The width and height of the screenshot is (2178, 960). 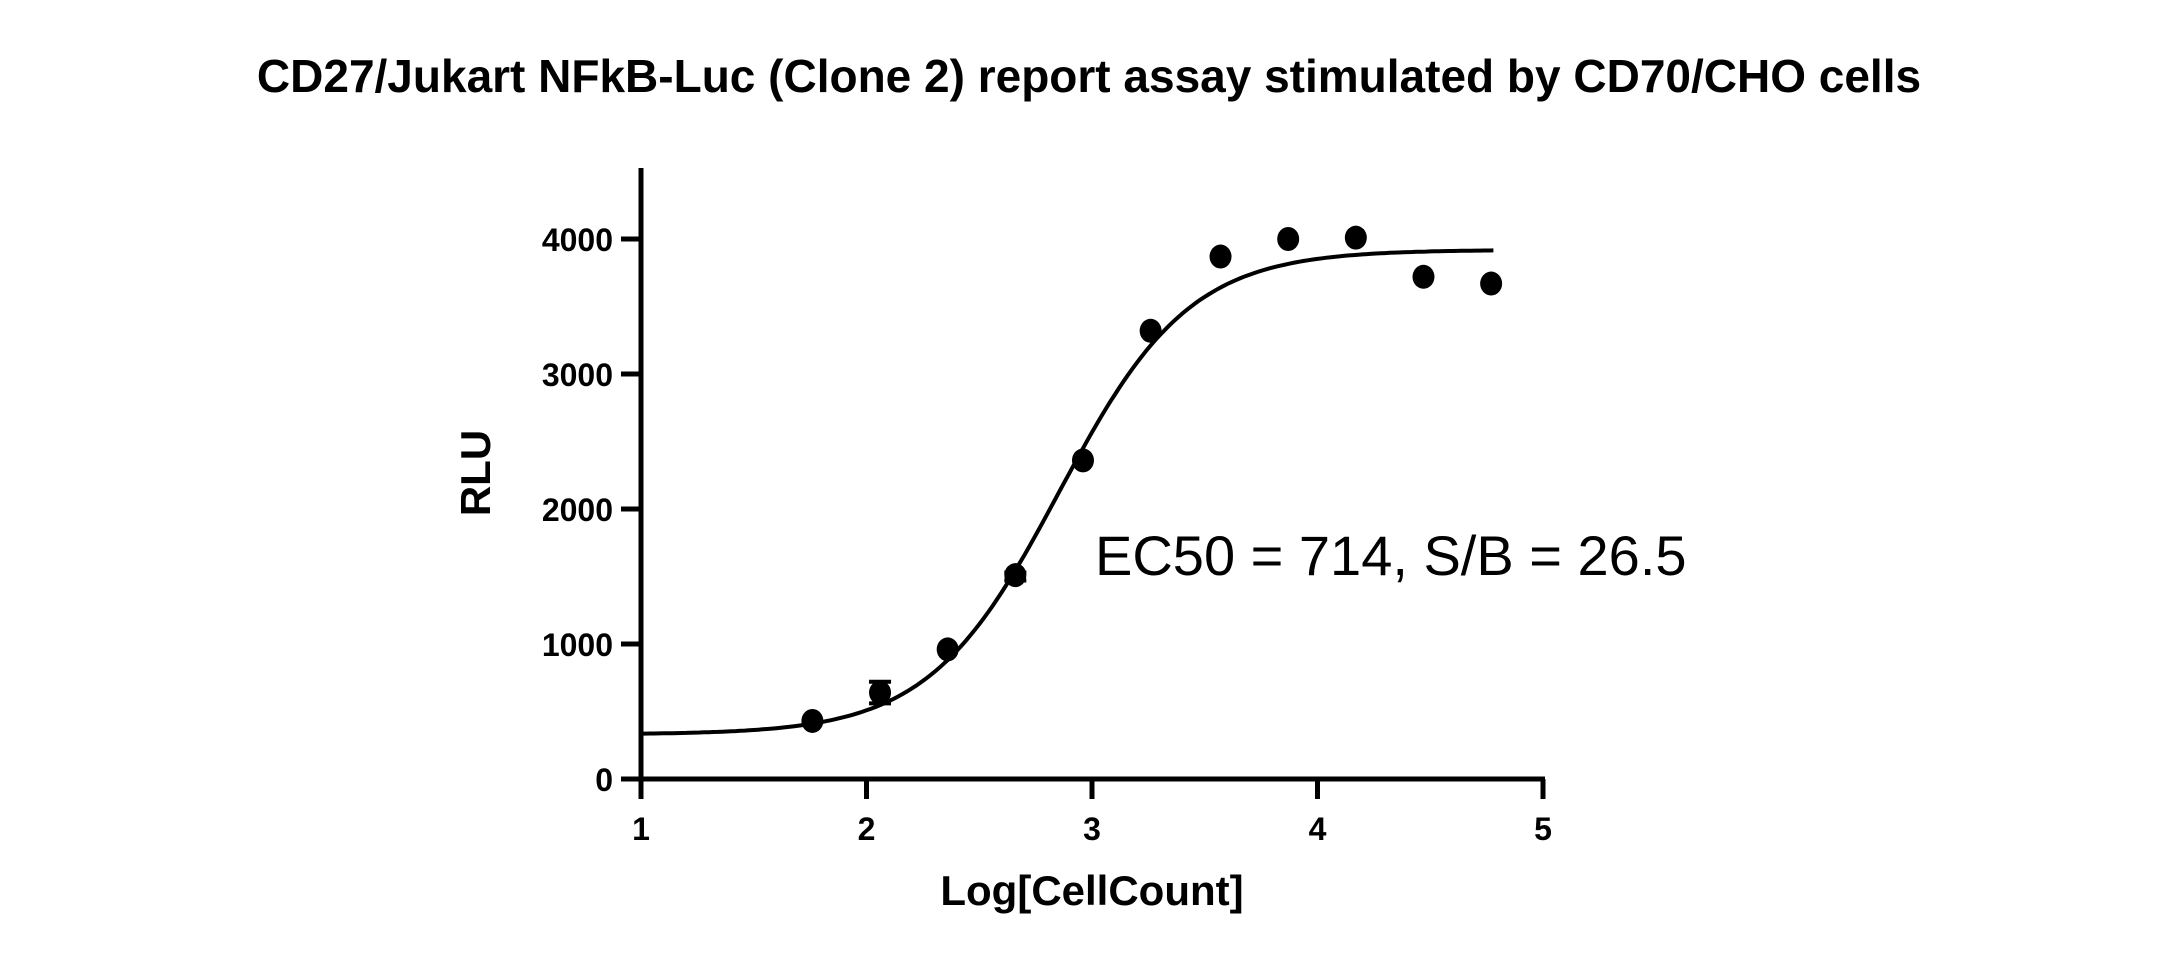 I want to click on y-tick-label: 0, so click(x=604, y=780).